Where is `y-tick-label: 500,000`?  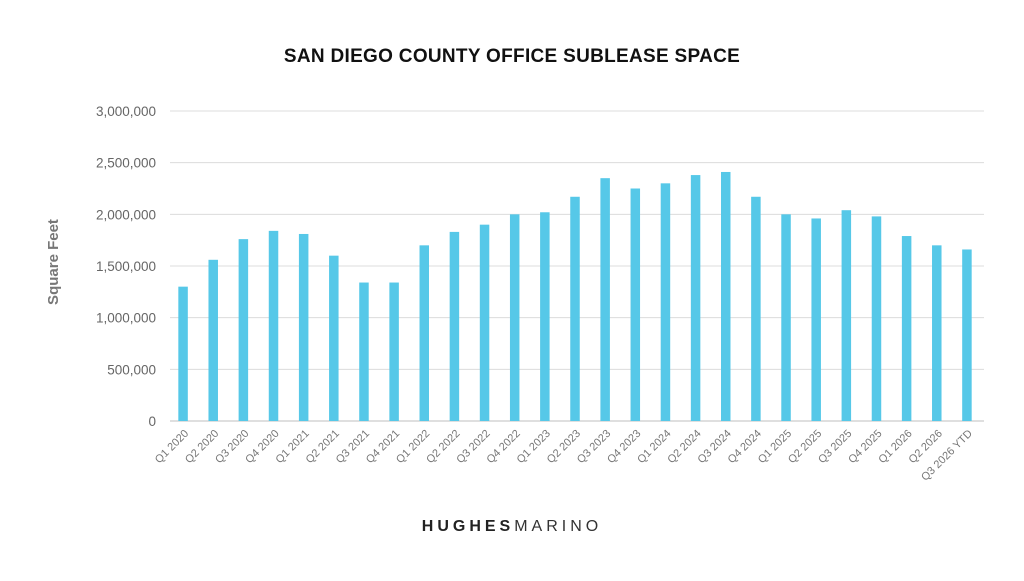 y-tick-label: 500,000 is located at coordinates (131, 369).